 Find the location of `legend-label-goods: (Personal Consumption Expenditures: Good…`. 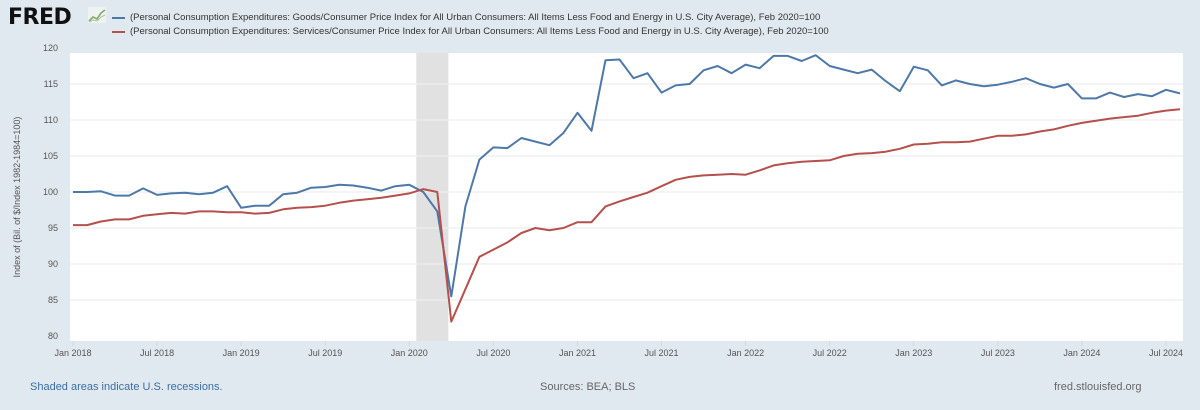

legend-label-goods: (Personal Consumption Expenditures: Good… is located at coordinates (475, 17).